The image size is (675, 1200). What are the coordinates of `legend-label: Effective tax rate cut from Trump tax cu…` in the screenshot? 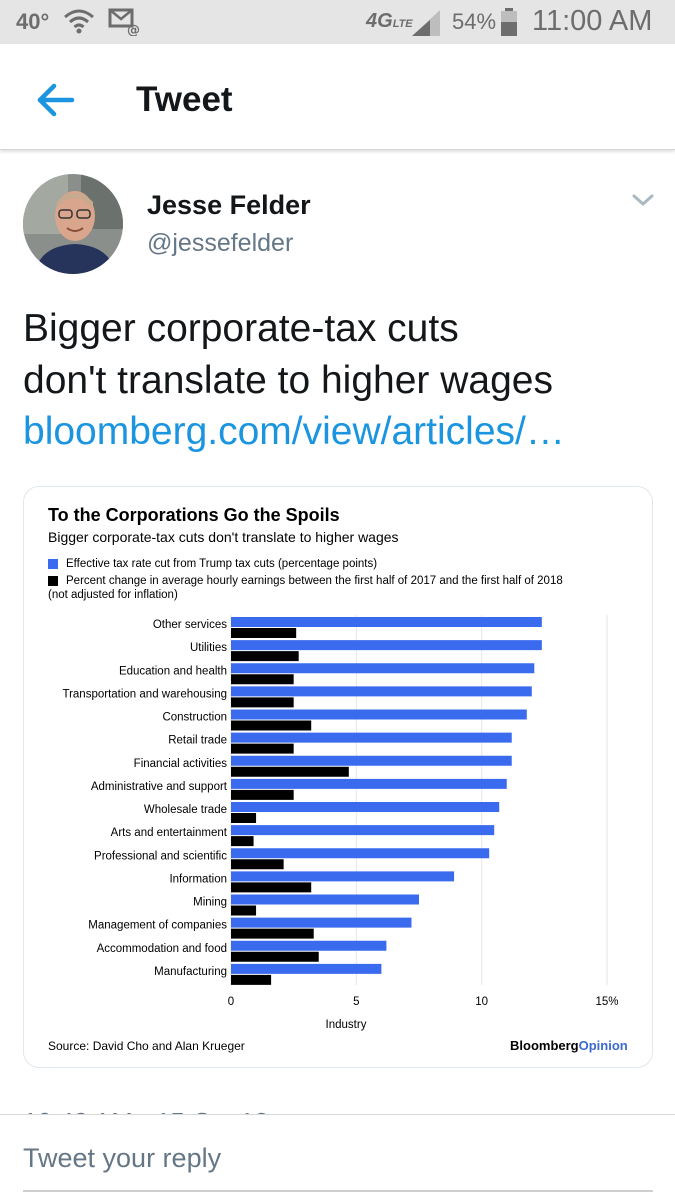 It's located at (222, 564).